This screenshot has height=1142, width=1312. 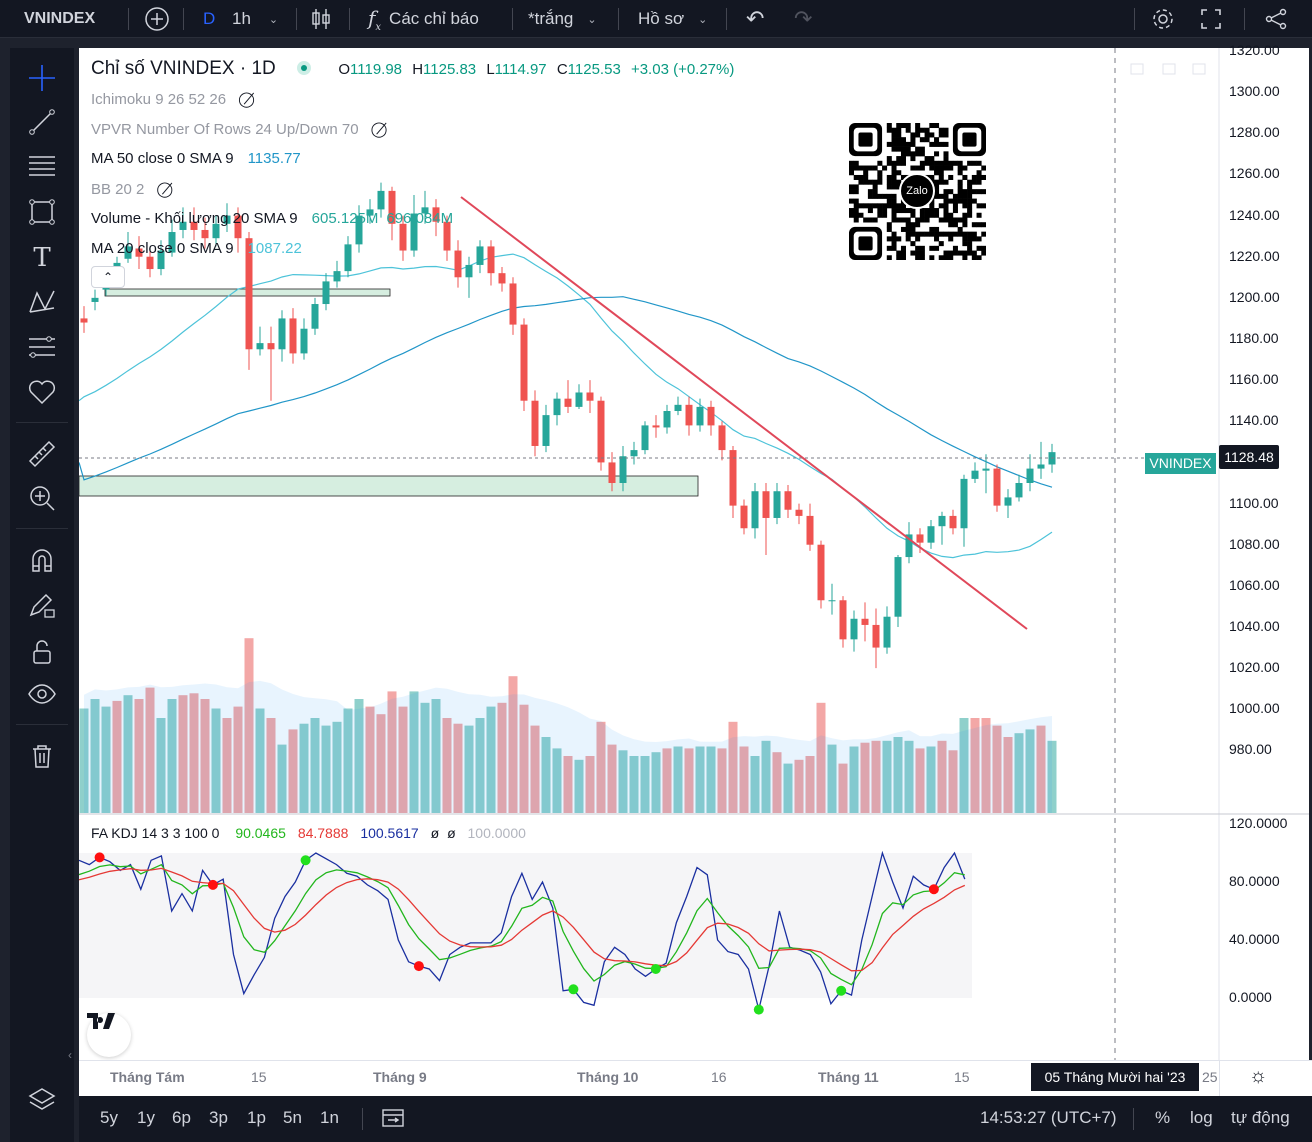 I want to click on range-3p: 3p, so click(x=218, y=1117).